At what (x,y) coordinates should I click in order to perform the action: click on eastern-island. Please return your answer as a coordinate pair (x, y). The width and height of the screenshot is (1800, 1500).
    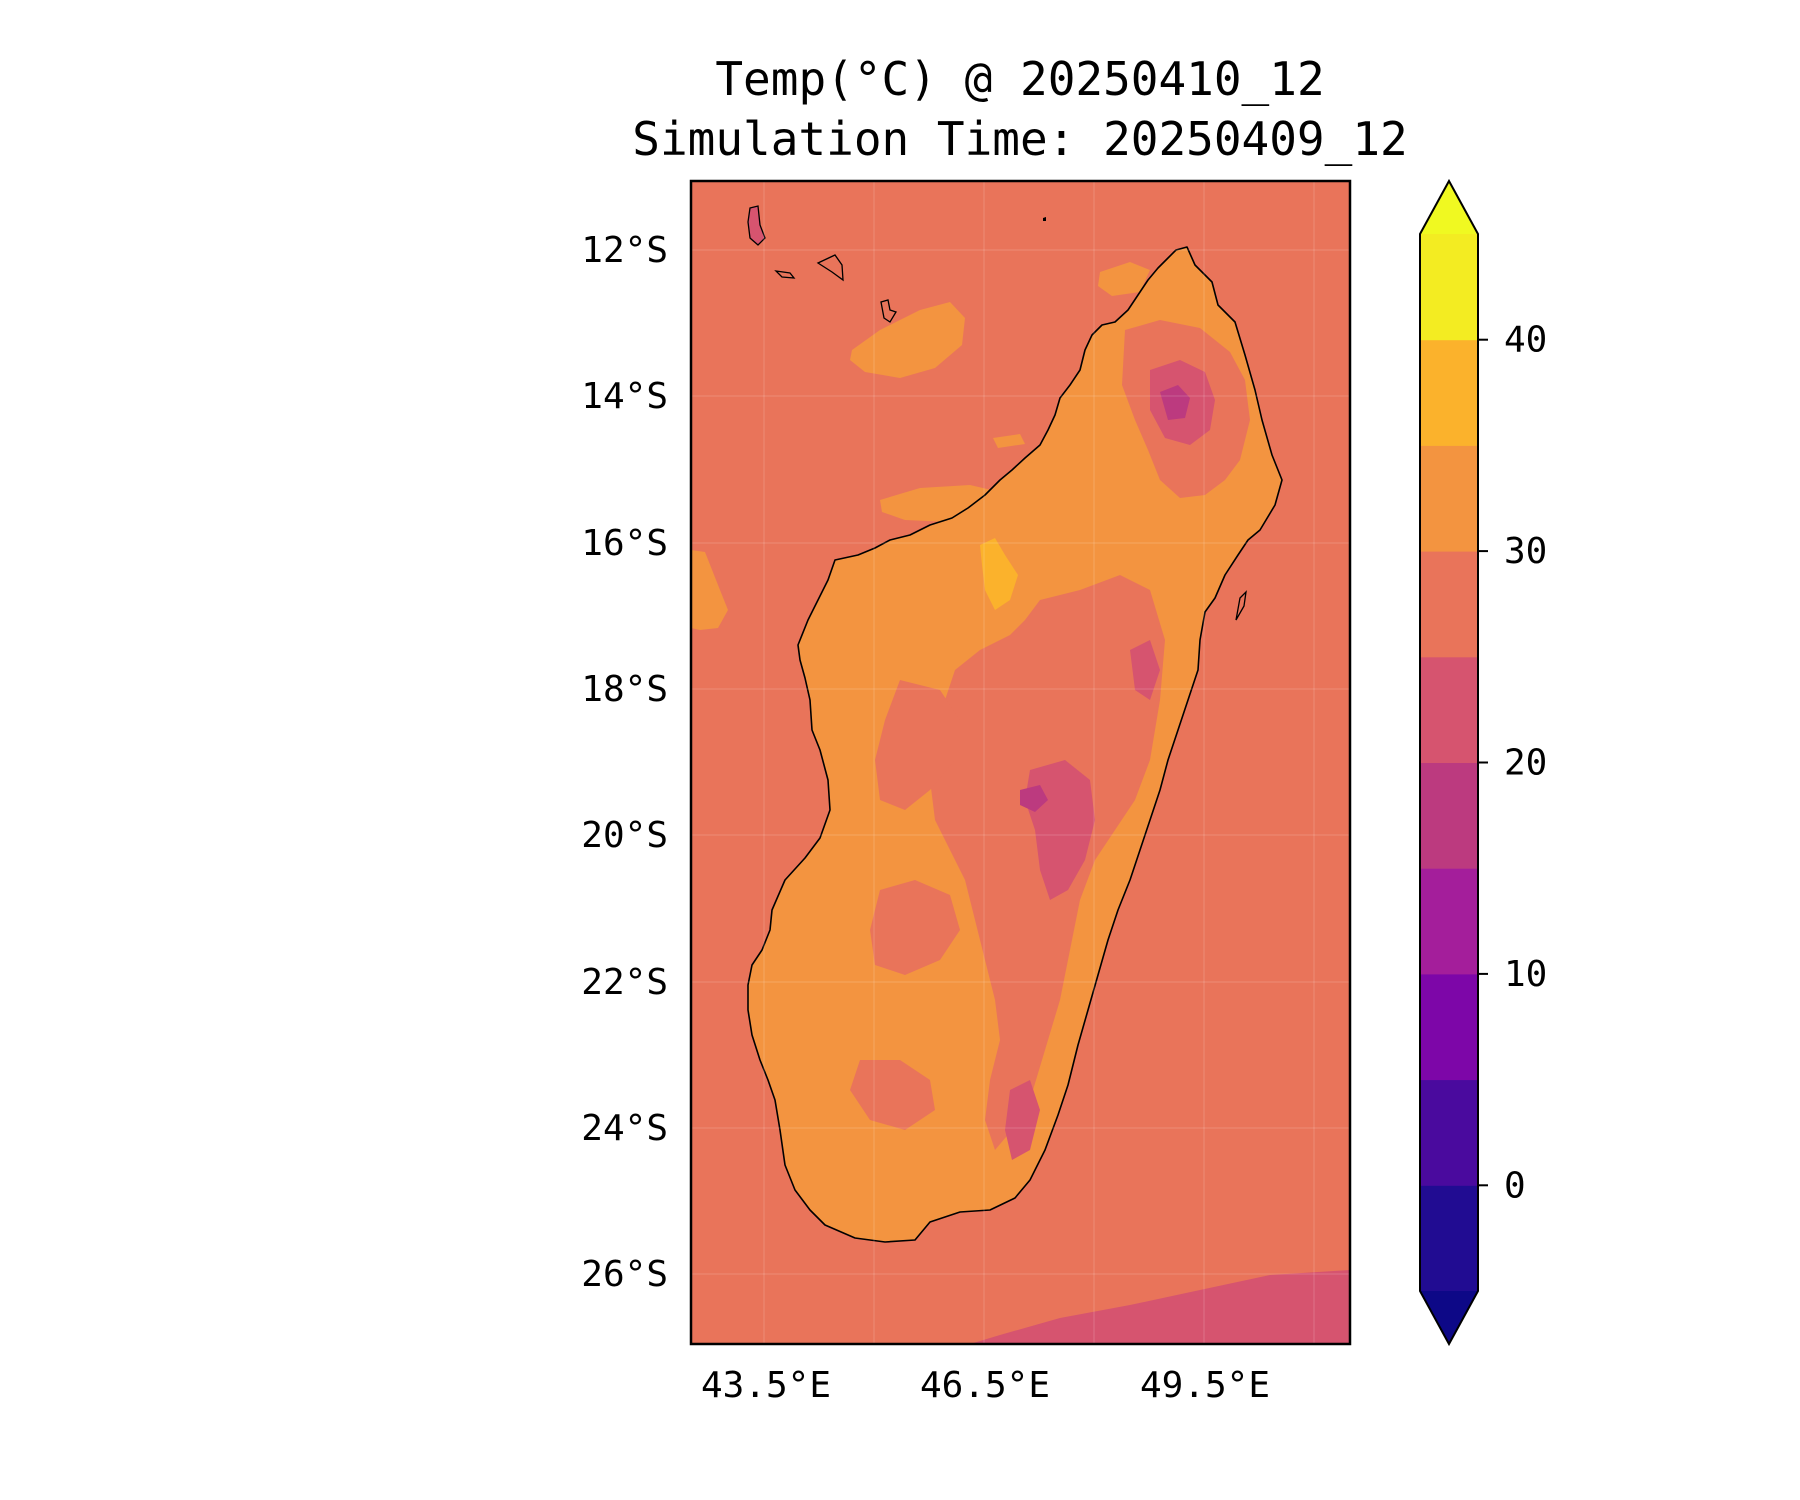
    Looking at the image, I should click on (1241, 605).